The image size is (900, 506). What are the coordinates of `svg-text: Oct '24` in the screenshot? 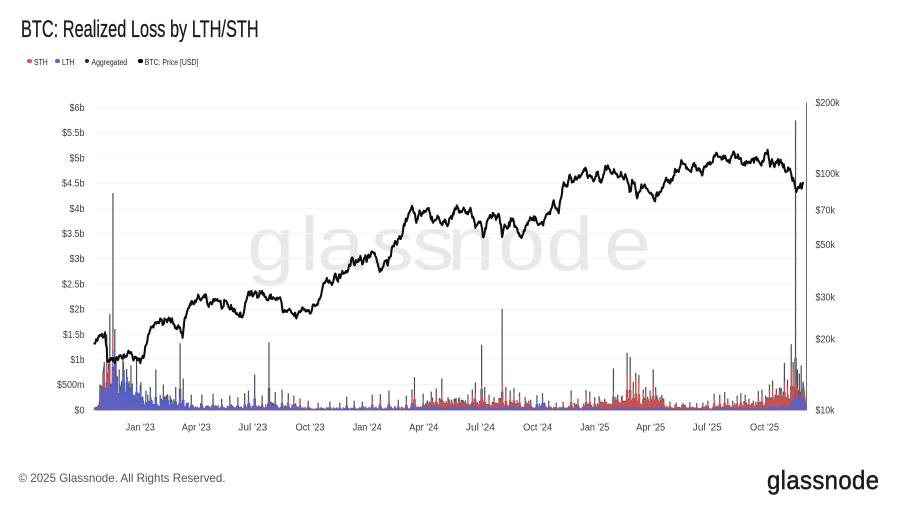 It's located at (537, 428).